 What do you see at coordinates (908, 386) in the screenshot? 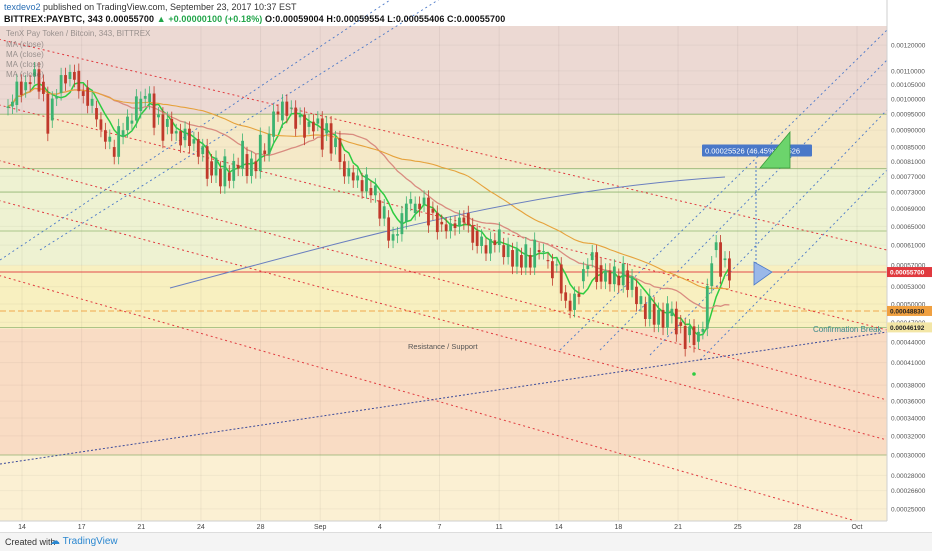
I see `price-tick-label: 0.00038000` at bounding box center [908, 386].